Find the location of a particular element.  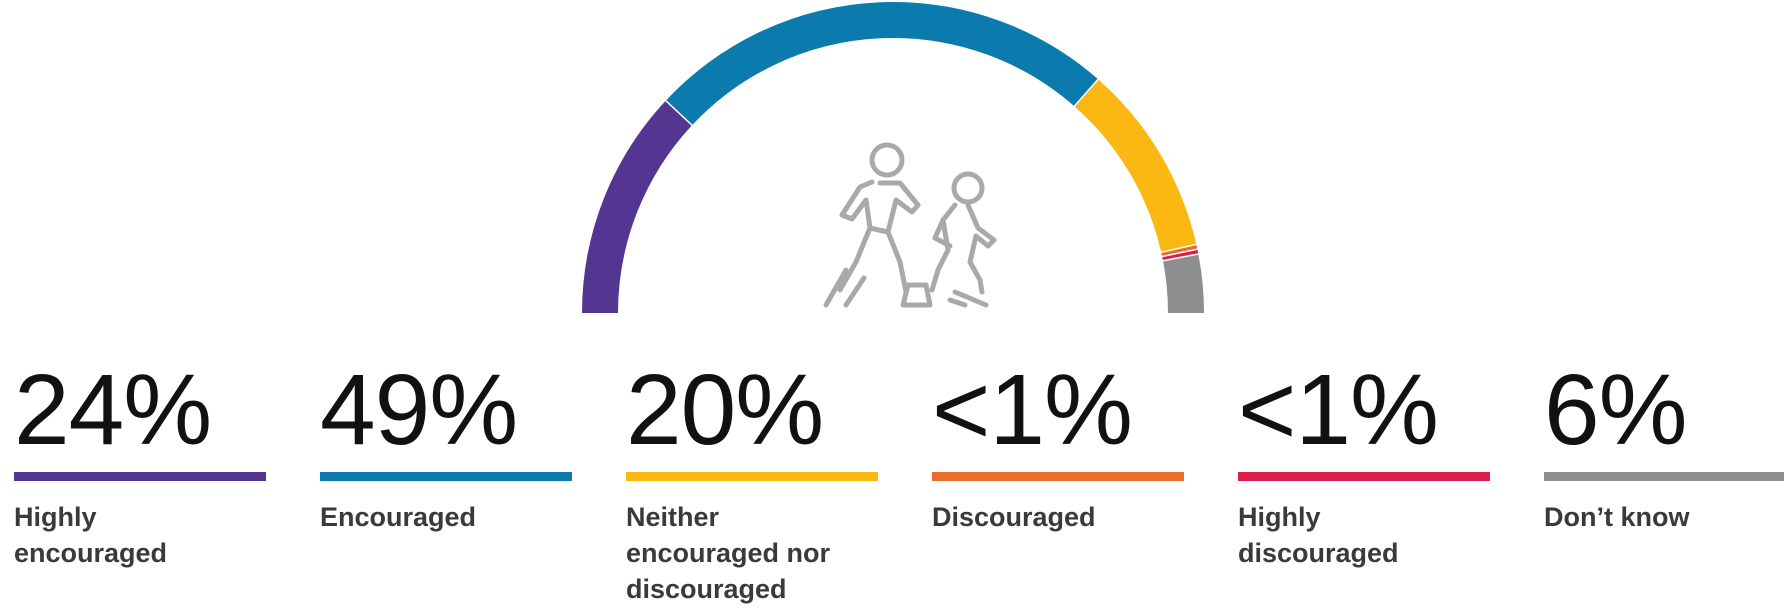

stat-highly-discouraged: <1% Highly discouraged is located at coordinates (1364, 465).